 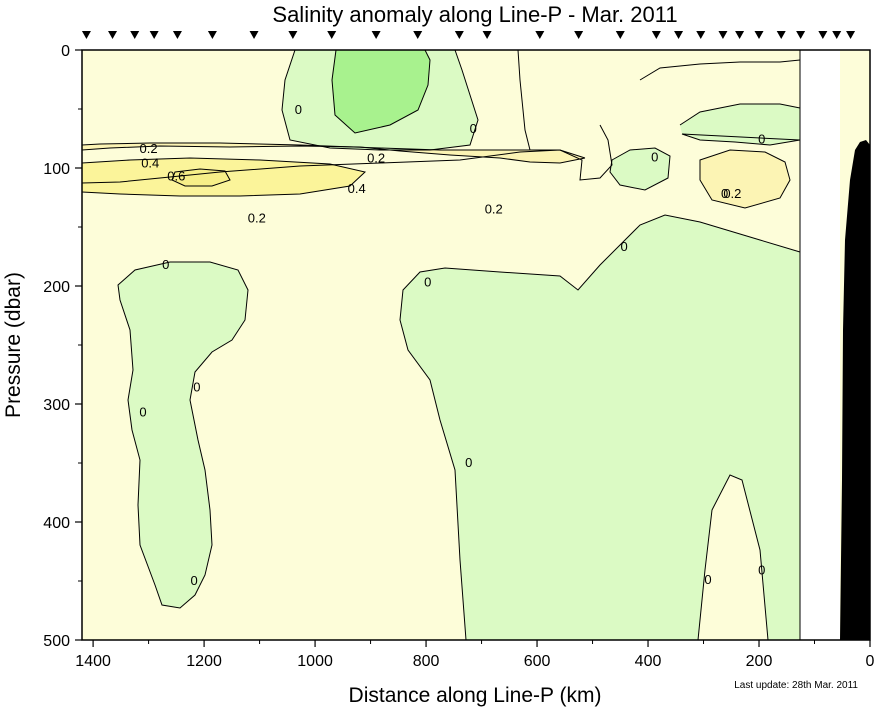 What do you see at coordinates (870, 661) in the screenshot?
I see `x-tick-label: 0` at bounding box center [870, 661].